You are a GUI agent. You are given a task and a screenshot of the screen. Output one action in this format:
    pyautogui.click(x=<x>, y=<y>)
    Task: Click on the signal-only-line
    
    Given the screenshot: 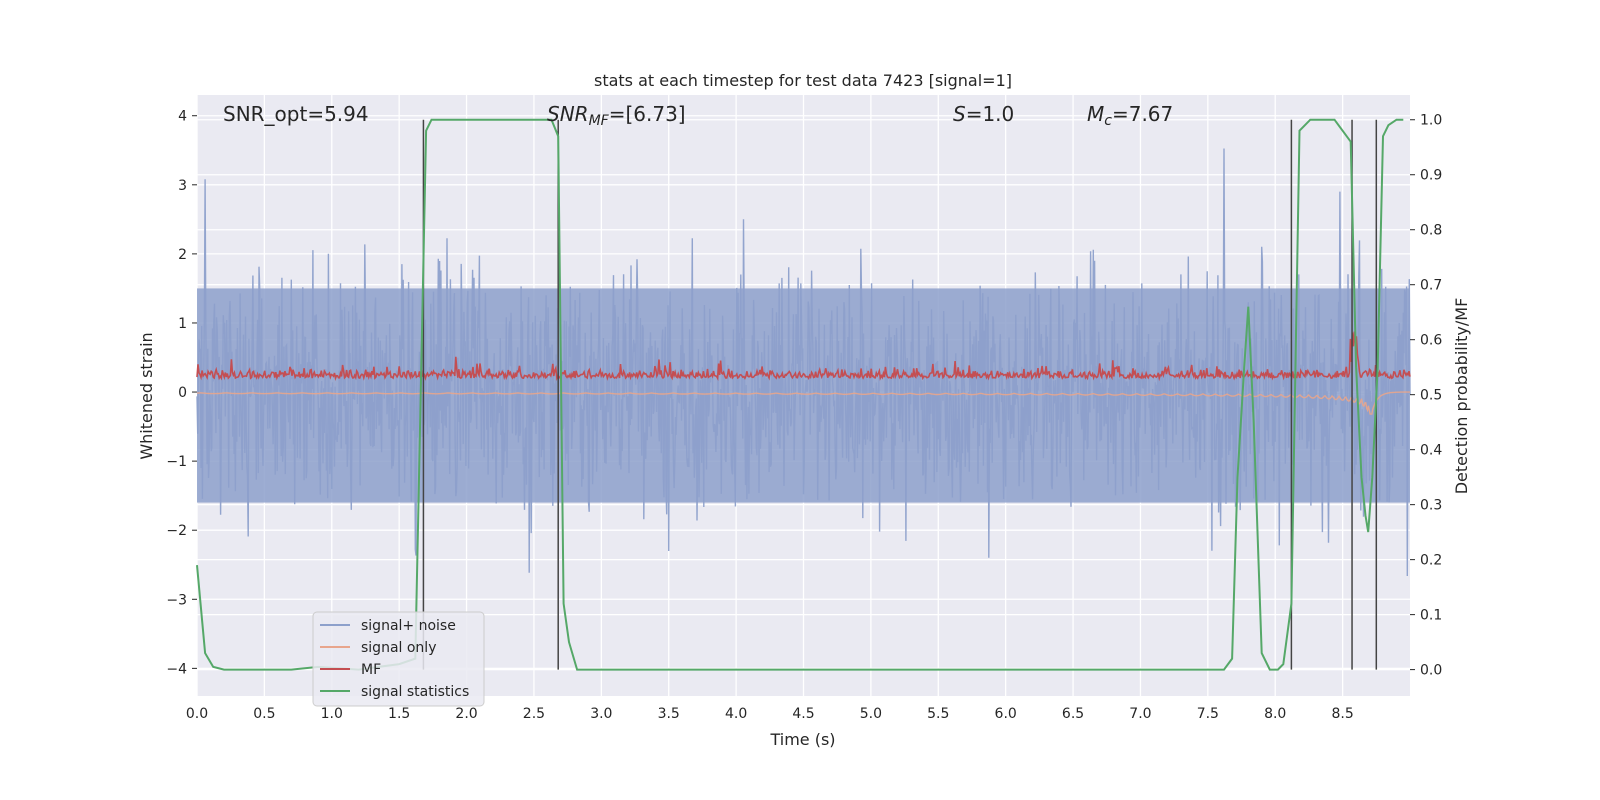 What is the action you would take?
    pyautogui.click(x=803, y=403)
    